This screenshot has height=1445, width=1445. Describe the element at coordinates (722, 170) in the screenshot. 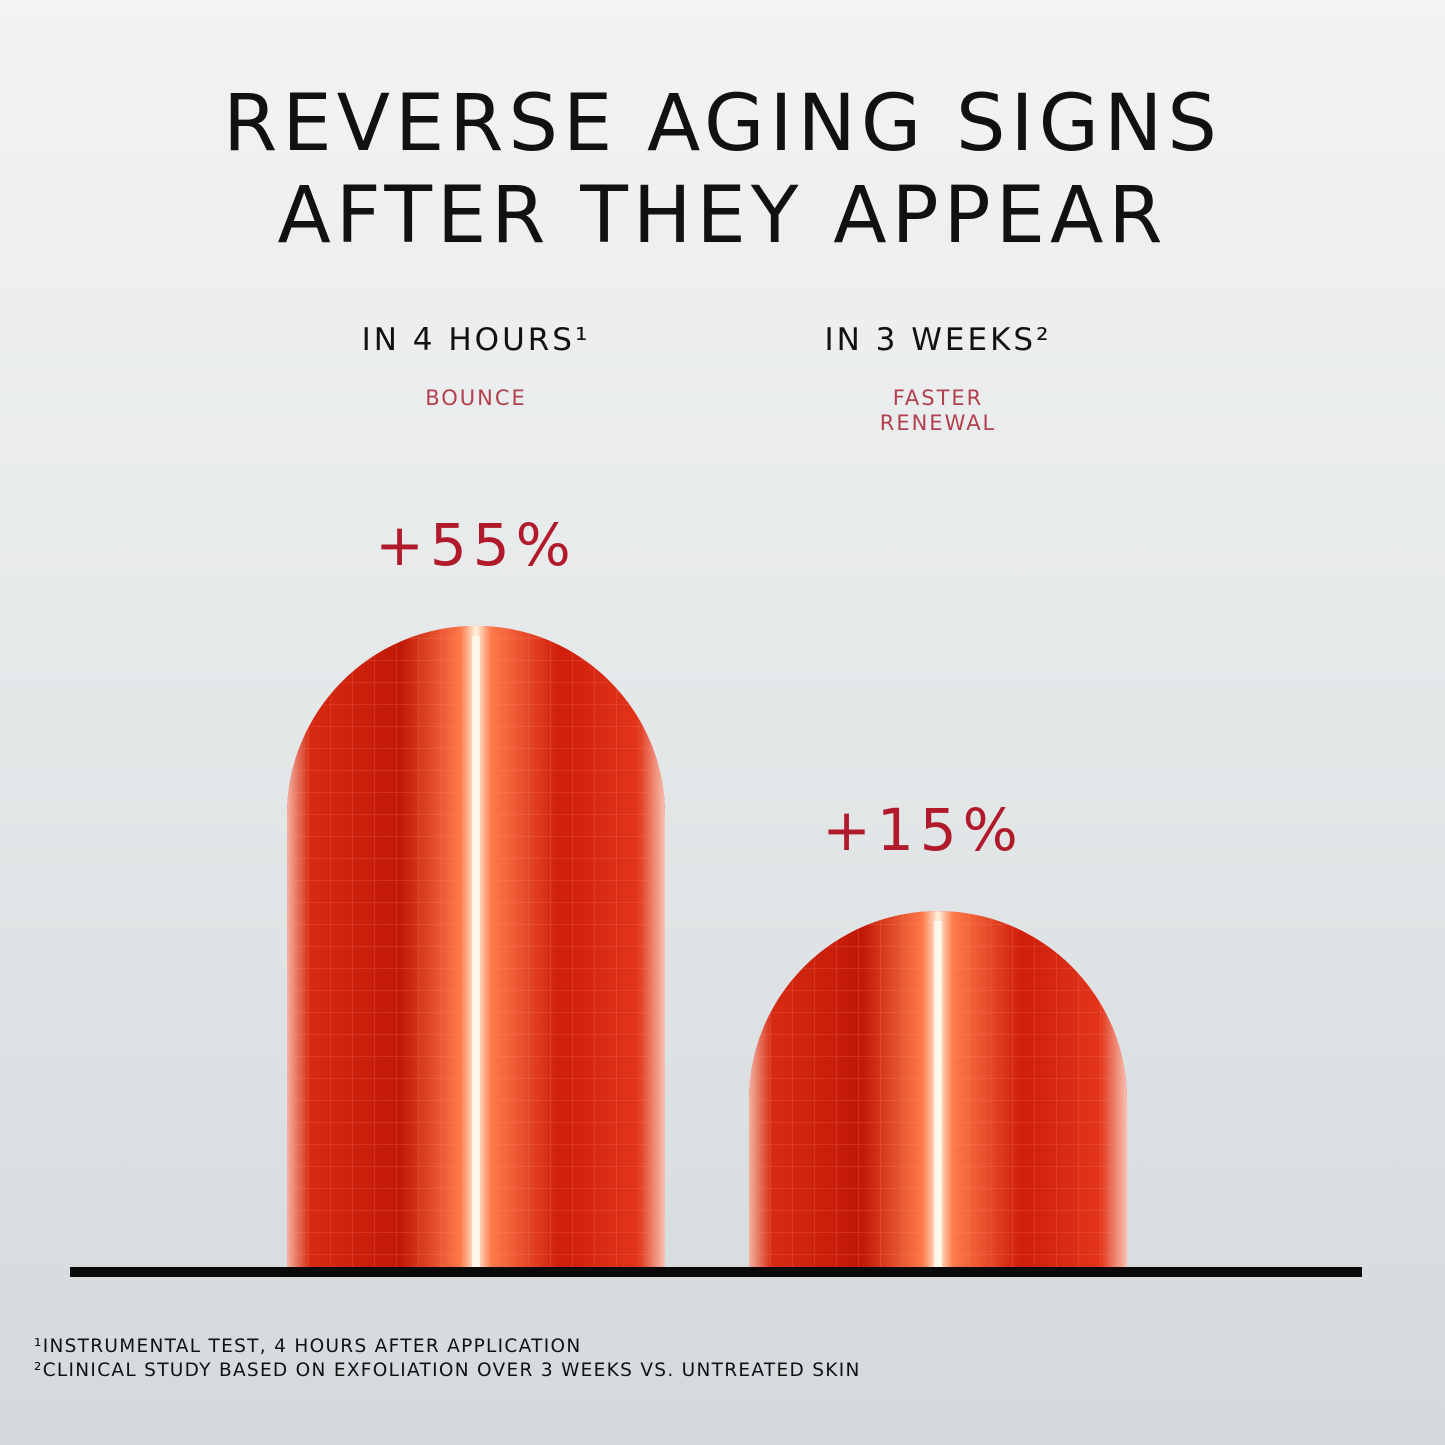

I see `title: REVERSE AGING SIGNS AFTER THEY APPEAR` at that location.